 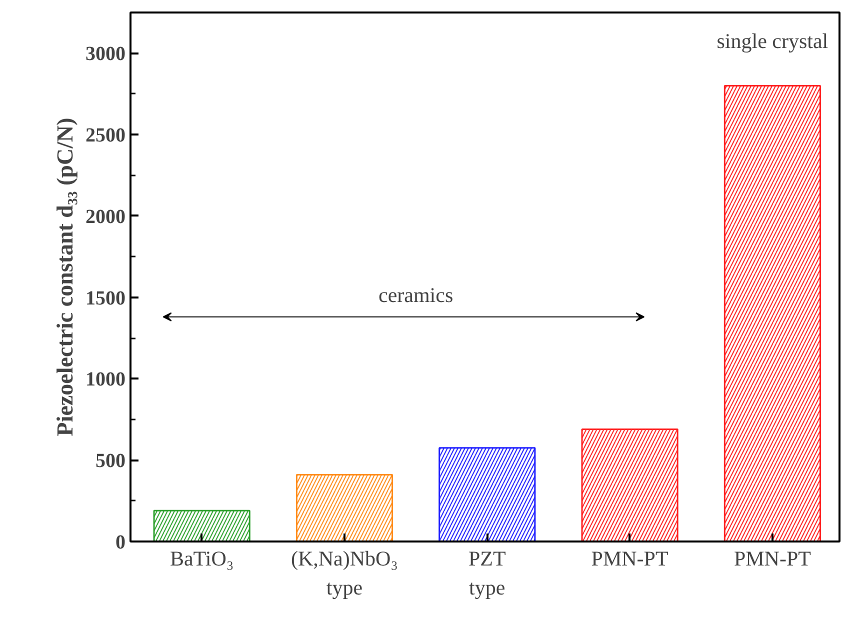 I want to click on x-tick-label: PZT type, so click(x=487, y=573).